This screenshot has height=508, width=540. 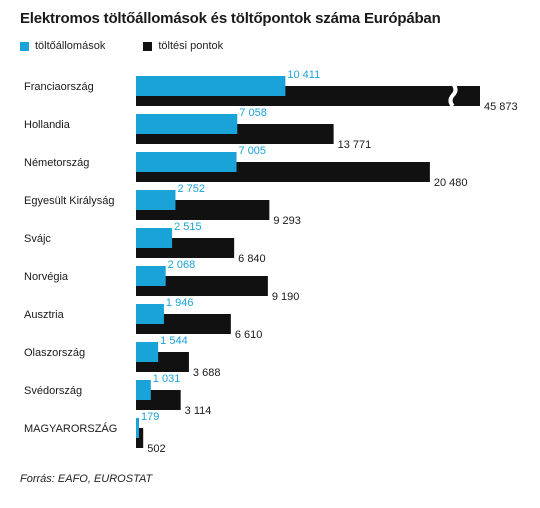 I want to click on value-label-stations-egyesult-kiralysag: 2 752, so click(x=191, y=189).